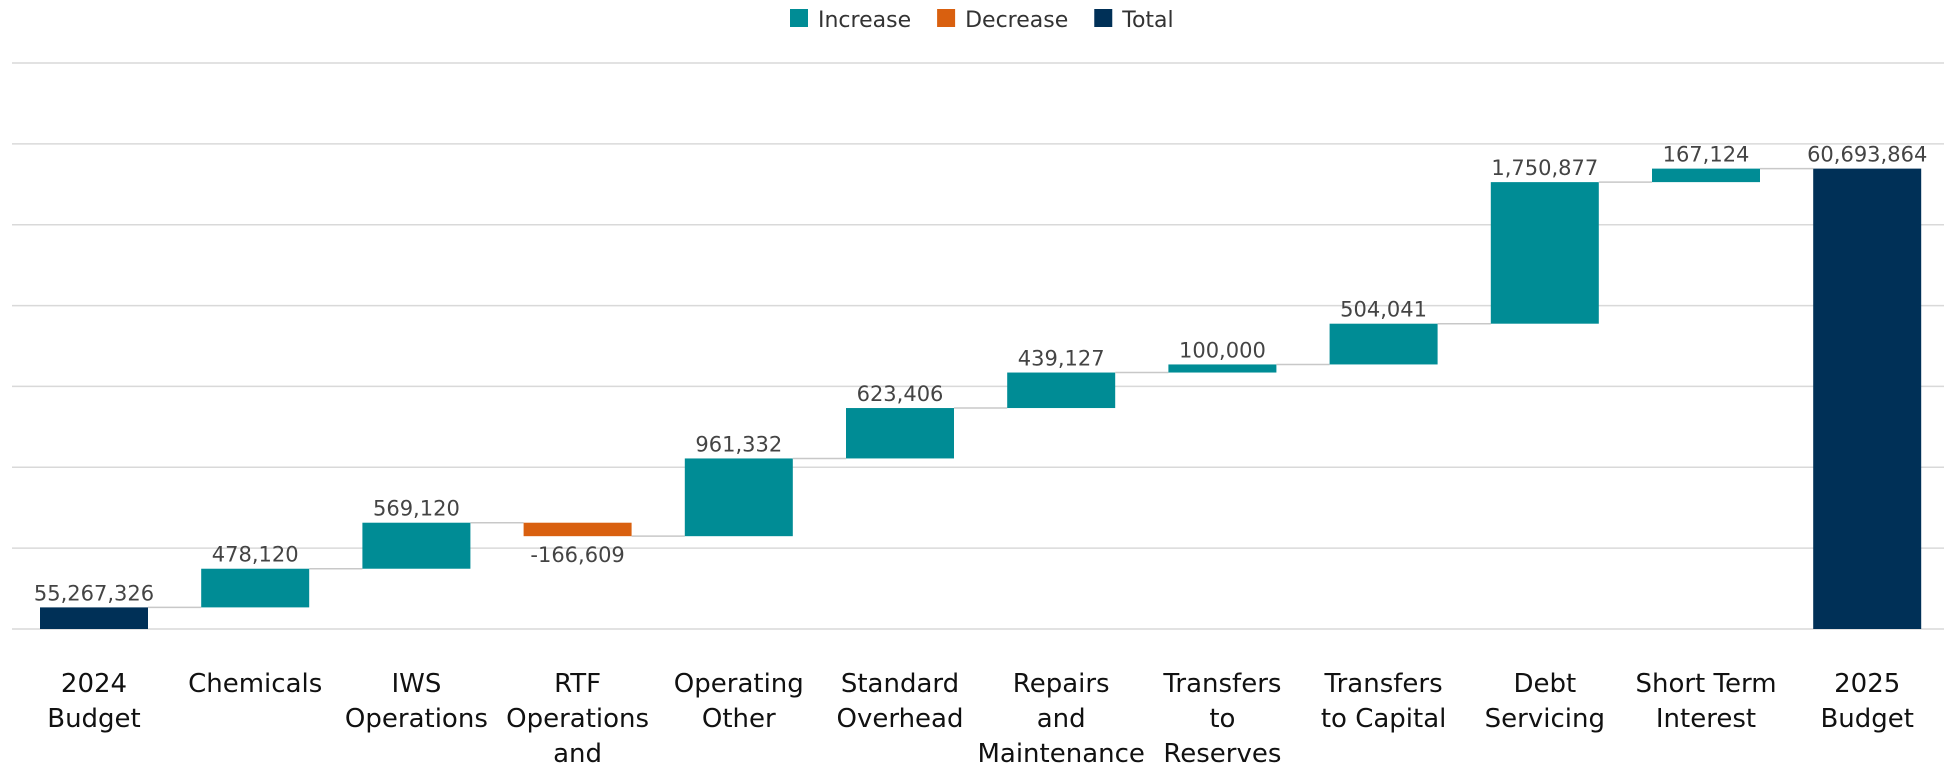  What do you see at coordinates (1545, 701) in the screenshot?
I see `x-tick-label: Debt Servicing` at bounding box center [1545, 701].